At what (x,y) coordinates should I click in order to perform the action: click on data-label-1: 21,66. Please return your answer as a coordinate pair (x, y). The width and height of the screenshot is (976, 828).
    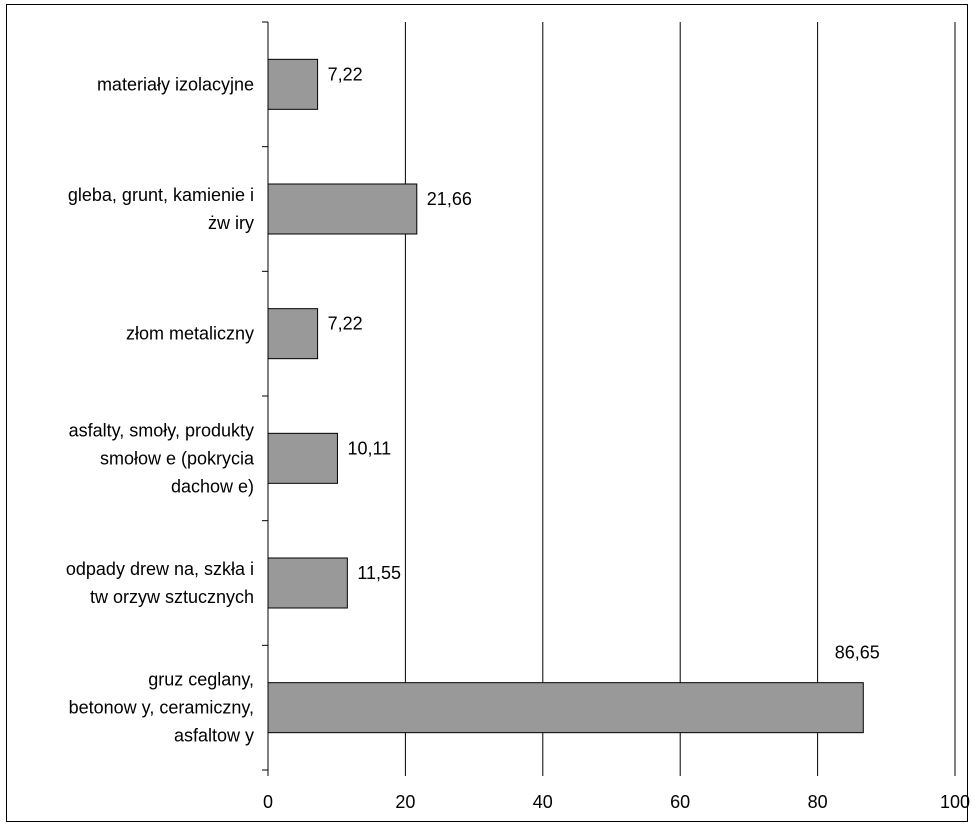
    Looking at the image, I should click on (449, 199).